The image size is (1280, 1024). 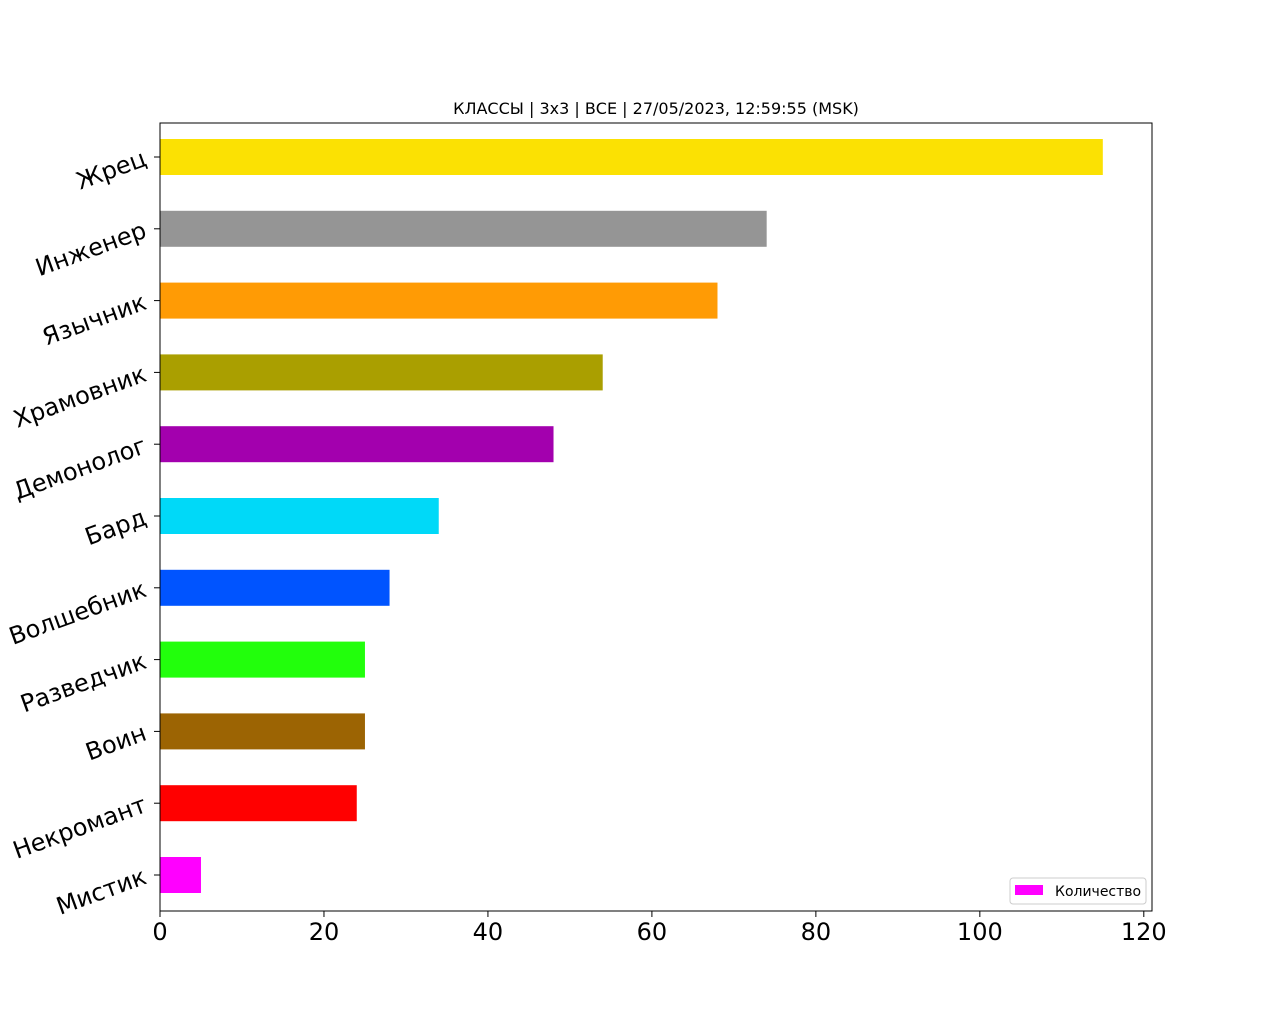 What do you see at coordinates (816, 932) in the screenshot?
I see `x-tick-label: 80` at bounding box center [816, 932].